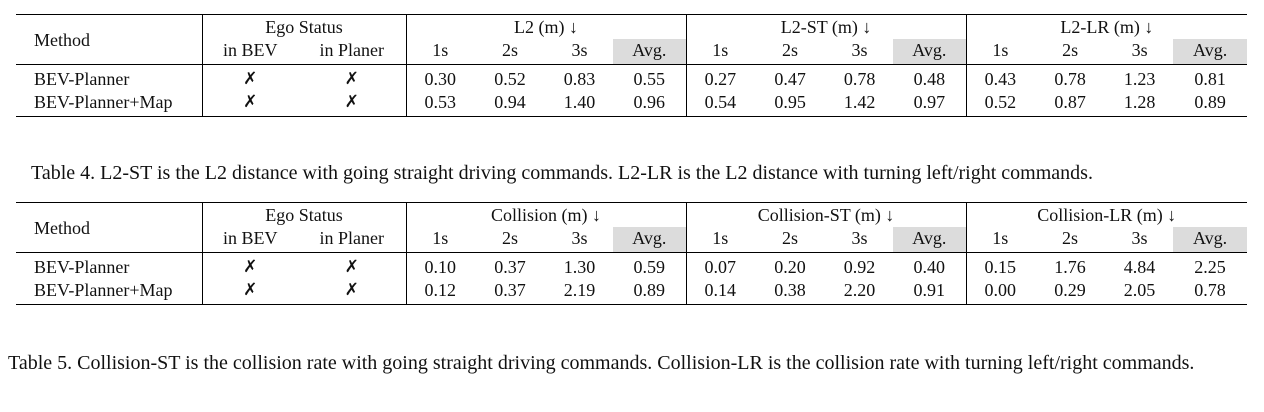 Image resolution: width=1264 pixels, height=412 pixels. What do you see at coordinates (546, 26) in the screenshot?
I see `metric-group-header: L2 (m) ↓` at bounding box center [546, 26].